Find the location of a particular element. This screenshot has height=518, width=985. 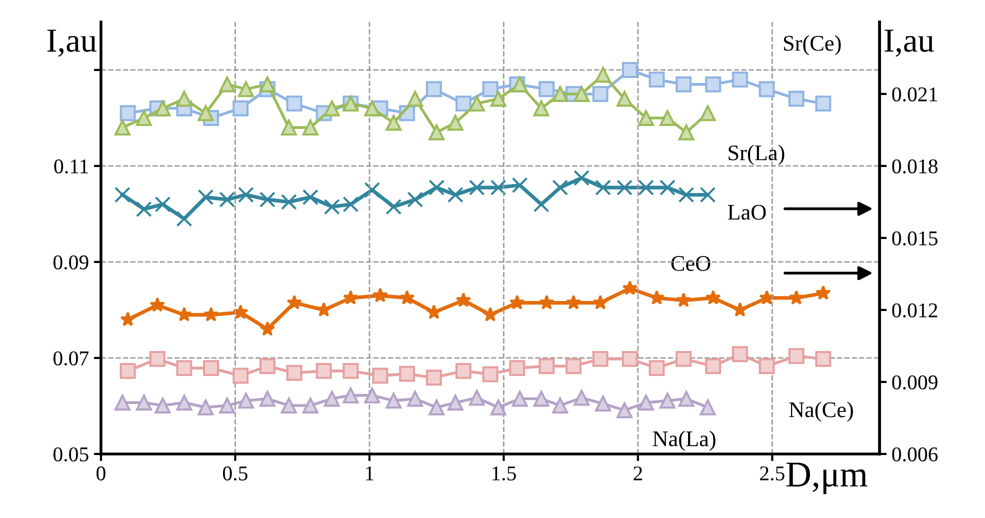

y-tick-label: 0.07 is located at coordinates (71, 358).